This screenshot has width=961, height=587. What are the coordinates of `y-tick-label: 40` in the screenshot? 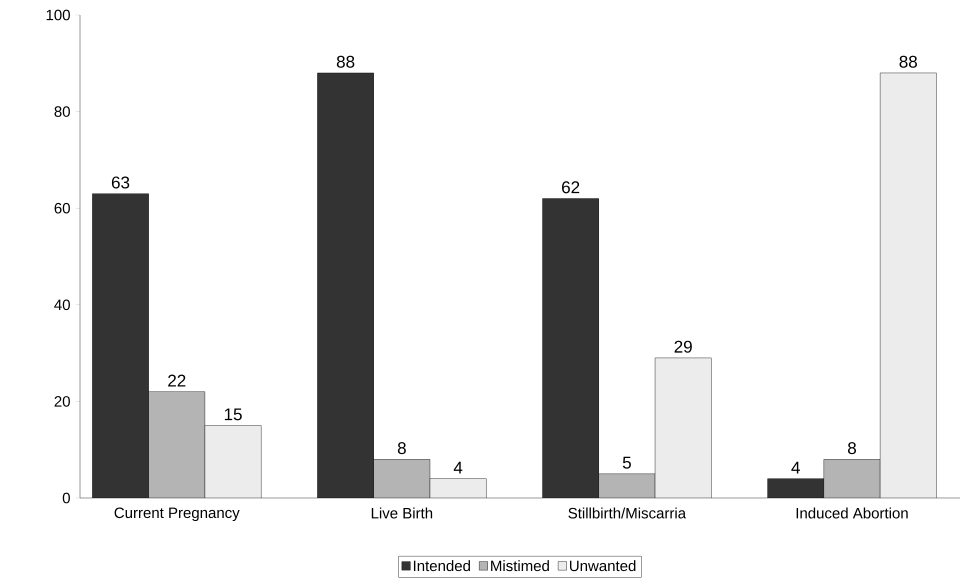 It's located at (62, 304).